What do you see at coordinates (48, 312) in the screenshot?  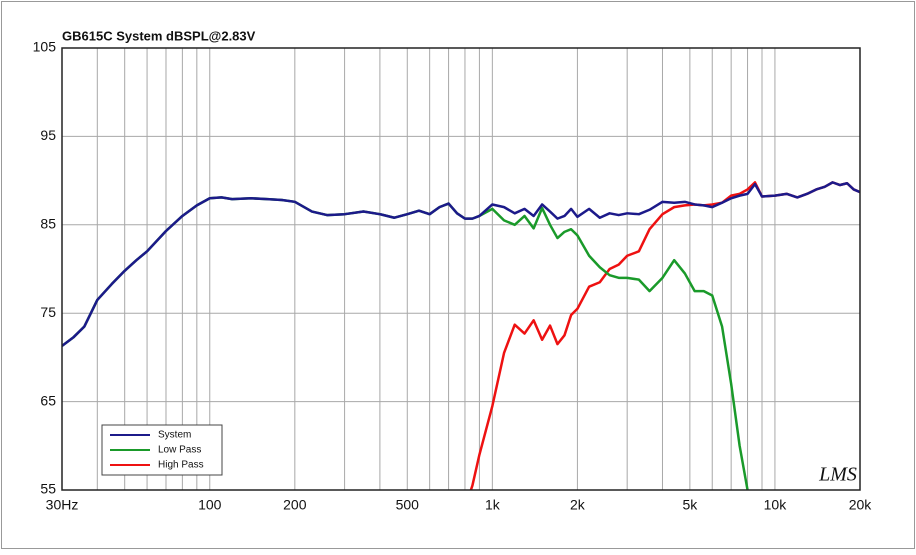 I see `y-tick-label: 75` at bounding box center [48, 312].